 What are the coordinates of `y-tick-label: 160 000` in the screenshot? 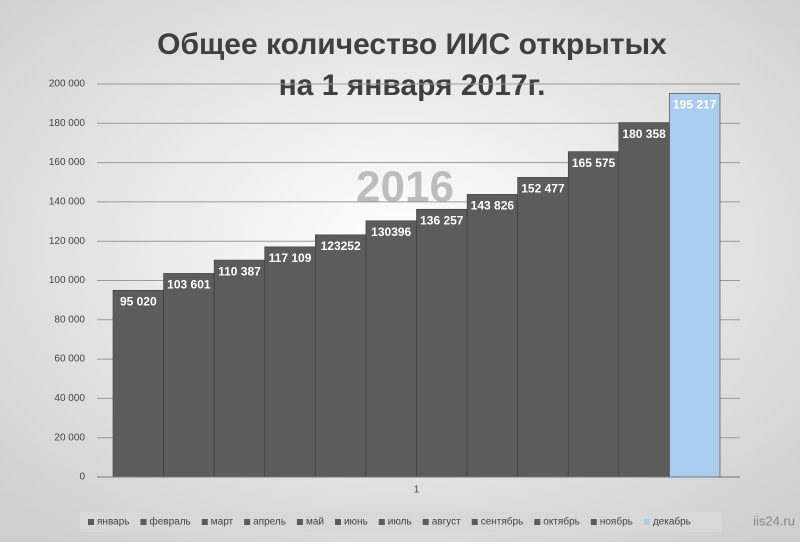 It's located at (67, 162).